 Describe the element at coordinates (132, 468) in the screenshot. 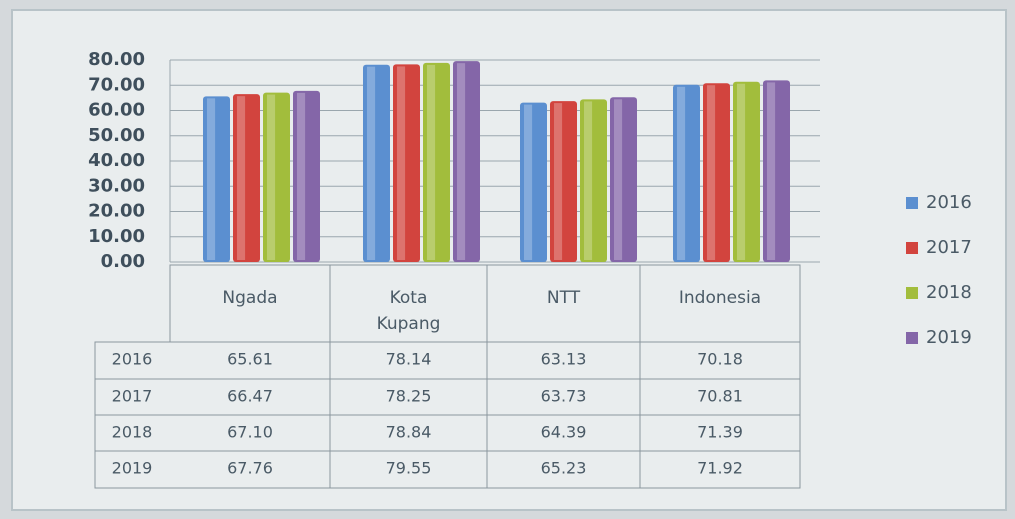

I see `row-label: 2019` at that location.